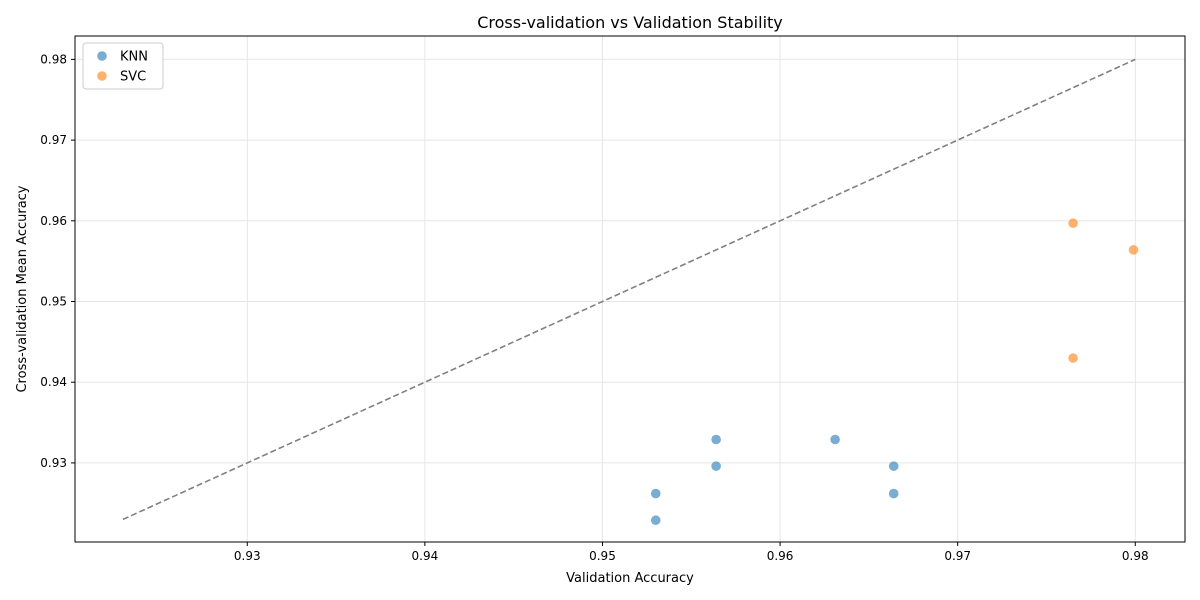 This screenshot has width=1200, height=600. I want to click on y-tick-label: 0.98, so click(53, 59).